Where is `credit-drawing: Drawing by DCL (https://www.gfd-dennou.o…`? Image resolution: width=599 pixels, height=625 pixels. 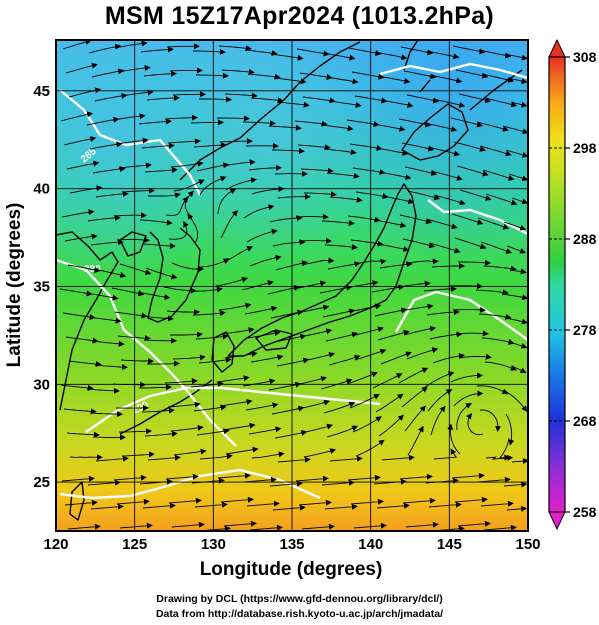 credit-drawing: Drawing by DCL (https://www.gfd-dennou.o… is located at coordinates (299, 599).